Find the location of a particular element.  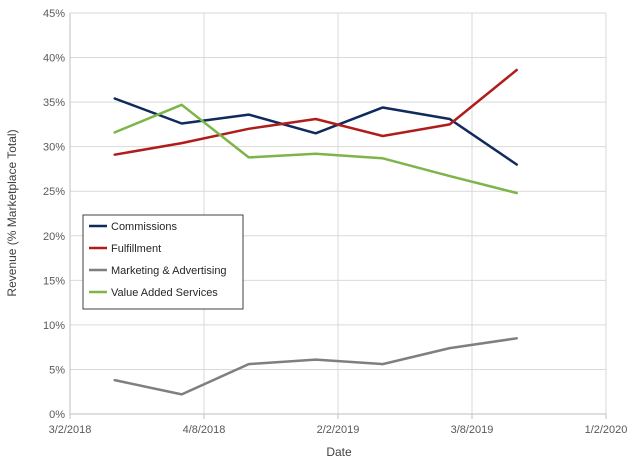

y-tick-label: 0% is located at coordinates (57, 415).